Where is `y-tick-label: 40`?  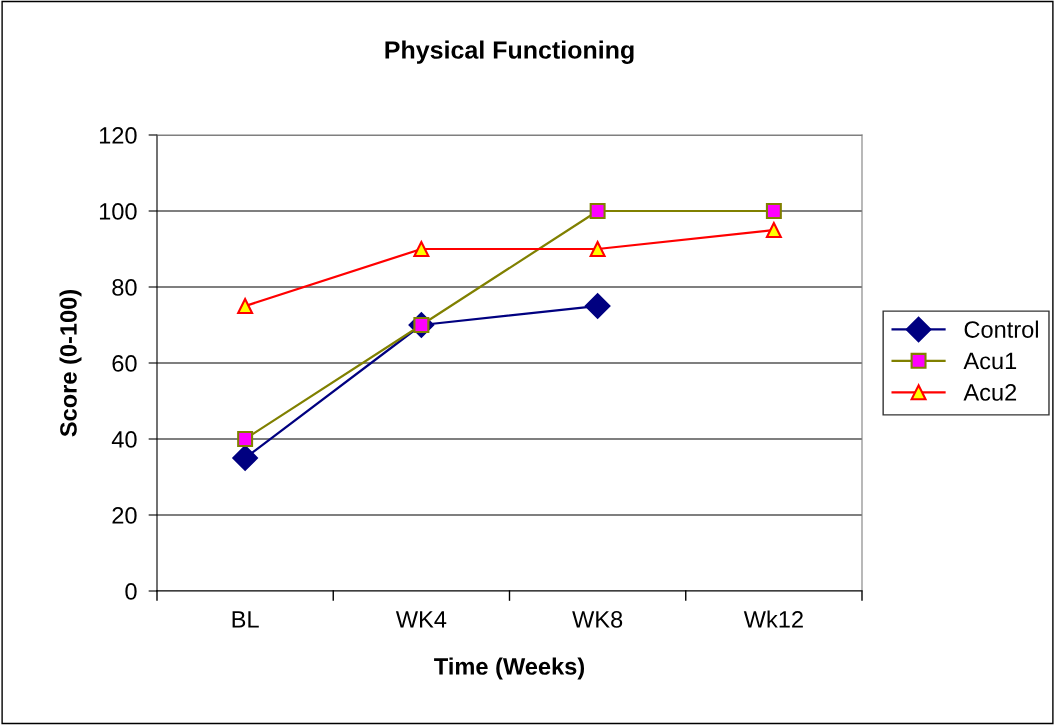
y-tick-label: 40 is located at coordinates (124, 439).